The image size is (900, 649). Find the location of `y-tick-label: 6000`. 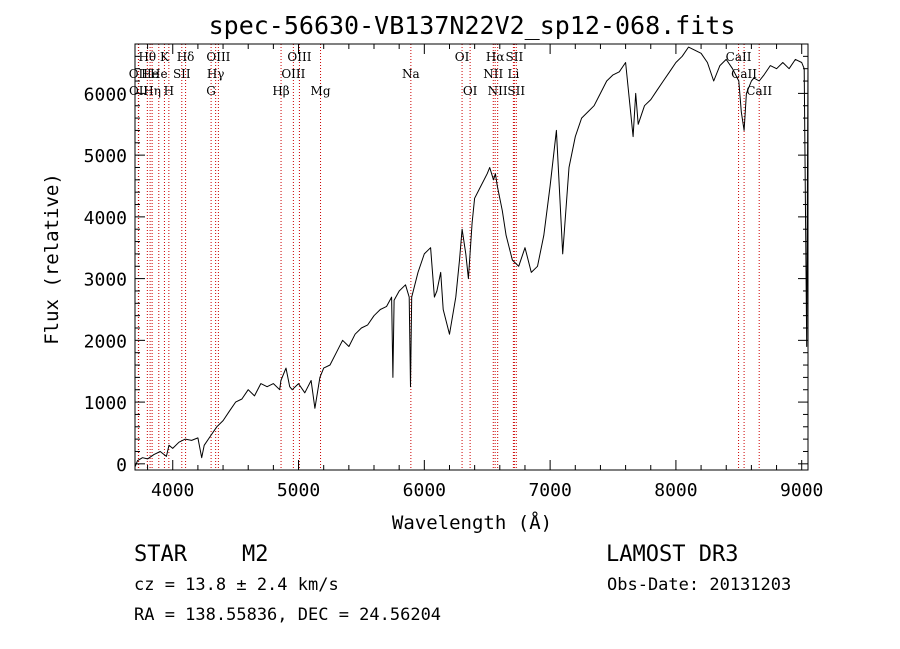

y-tick-label: 6000 is located at coordinates (105, 94).